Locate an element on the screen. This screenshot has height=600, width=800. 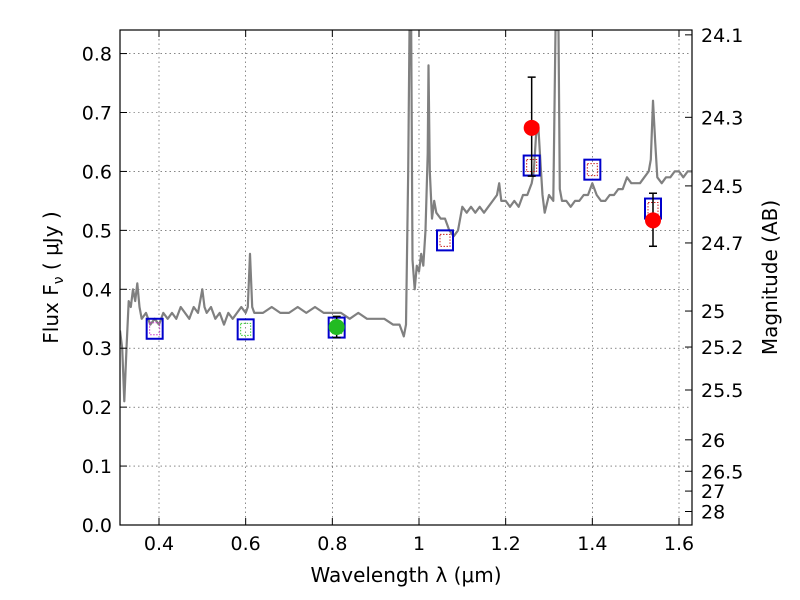
y-tick-label: 0.5 is located at coordinates (97, 231).